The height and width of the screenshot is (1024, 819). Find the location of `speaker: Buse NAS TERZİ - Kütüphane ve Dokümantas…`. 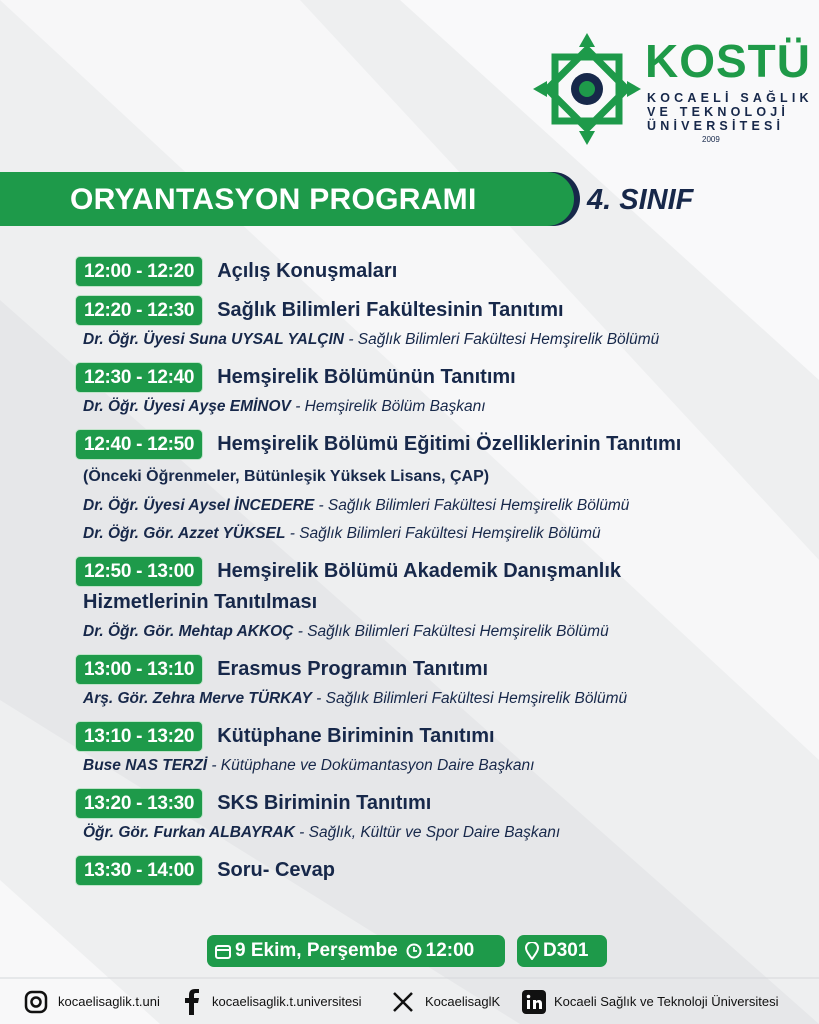

speaker: Buse NAS TERZİ - Kütüphane ve Dokümantas… is located at coordinates (390, 766).